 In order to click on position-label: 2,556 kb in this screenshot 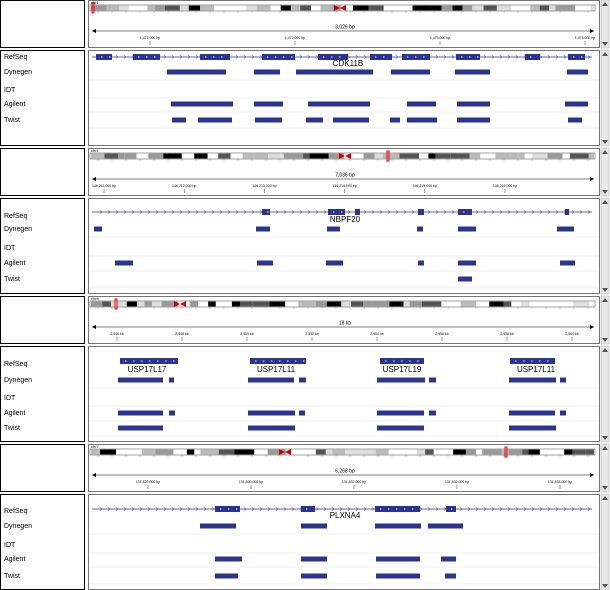, I will do `click(441, 334)`.